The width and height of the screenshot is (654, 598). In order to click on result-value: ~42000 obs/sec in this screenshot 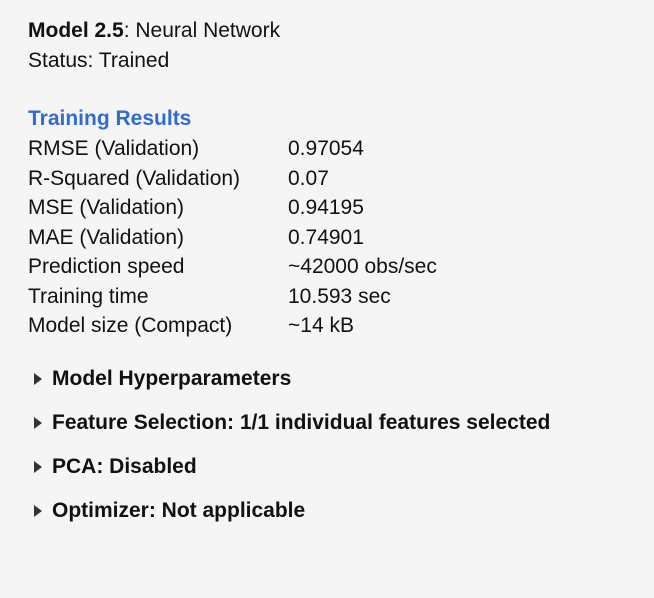, I will do `click(362, 266)`.